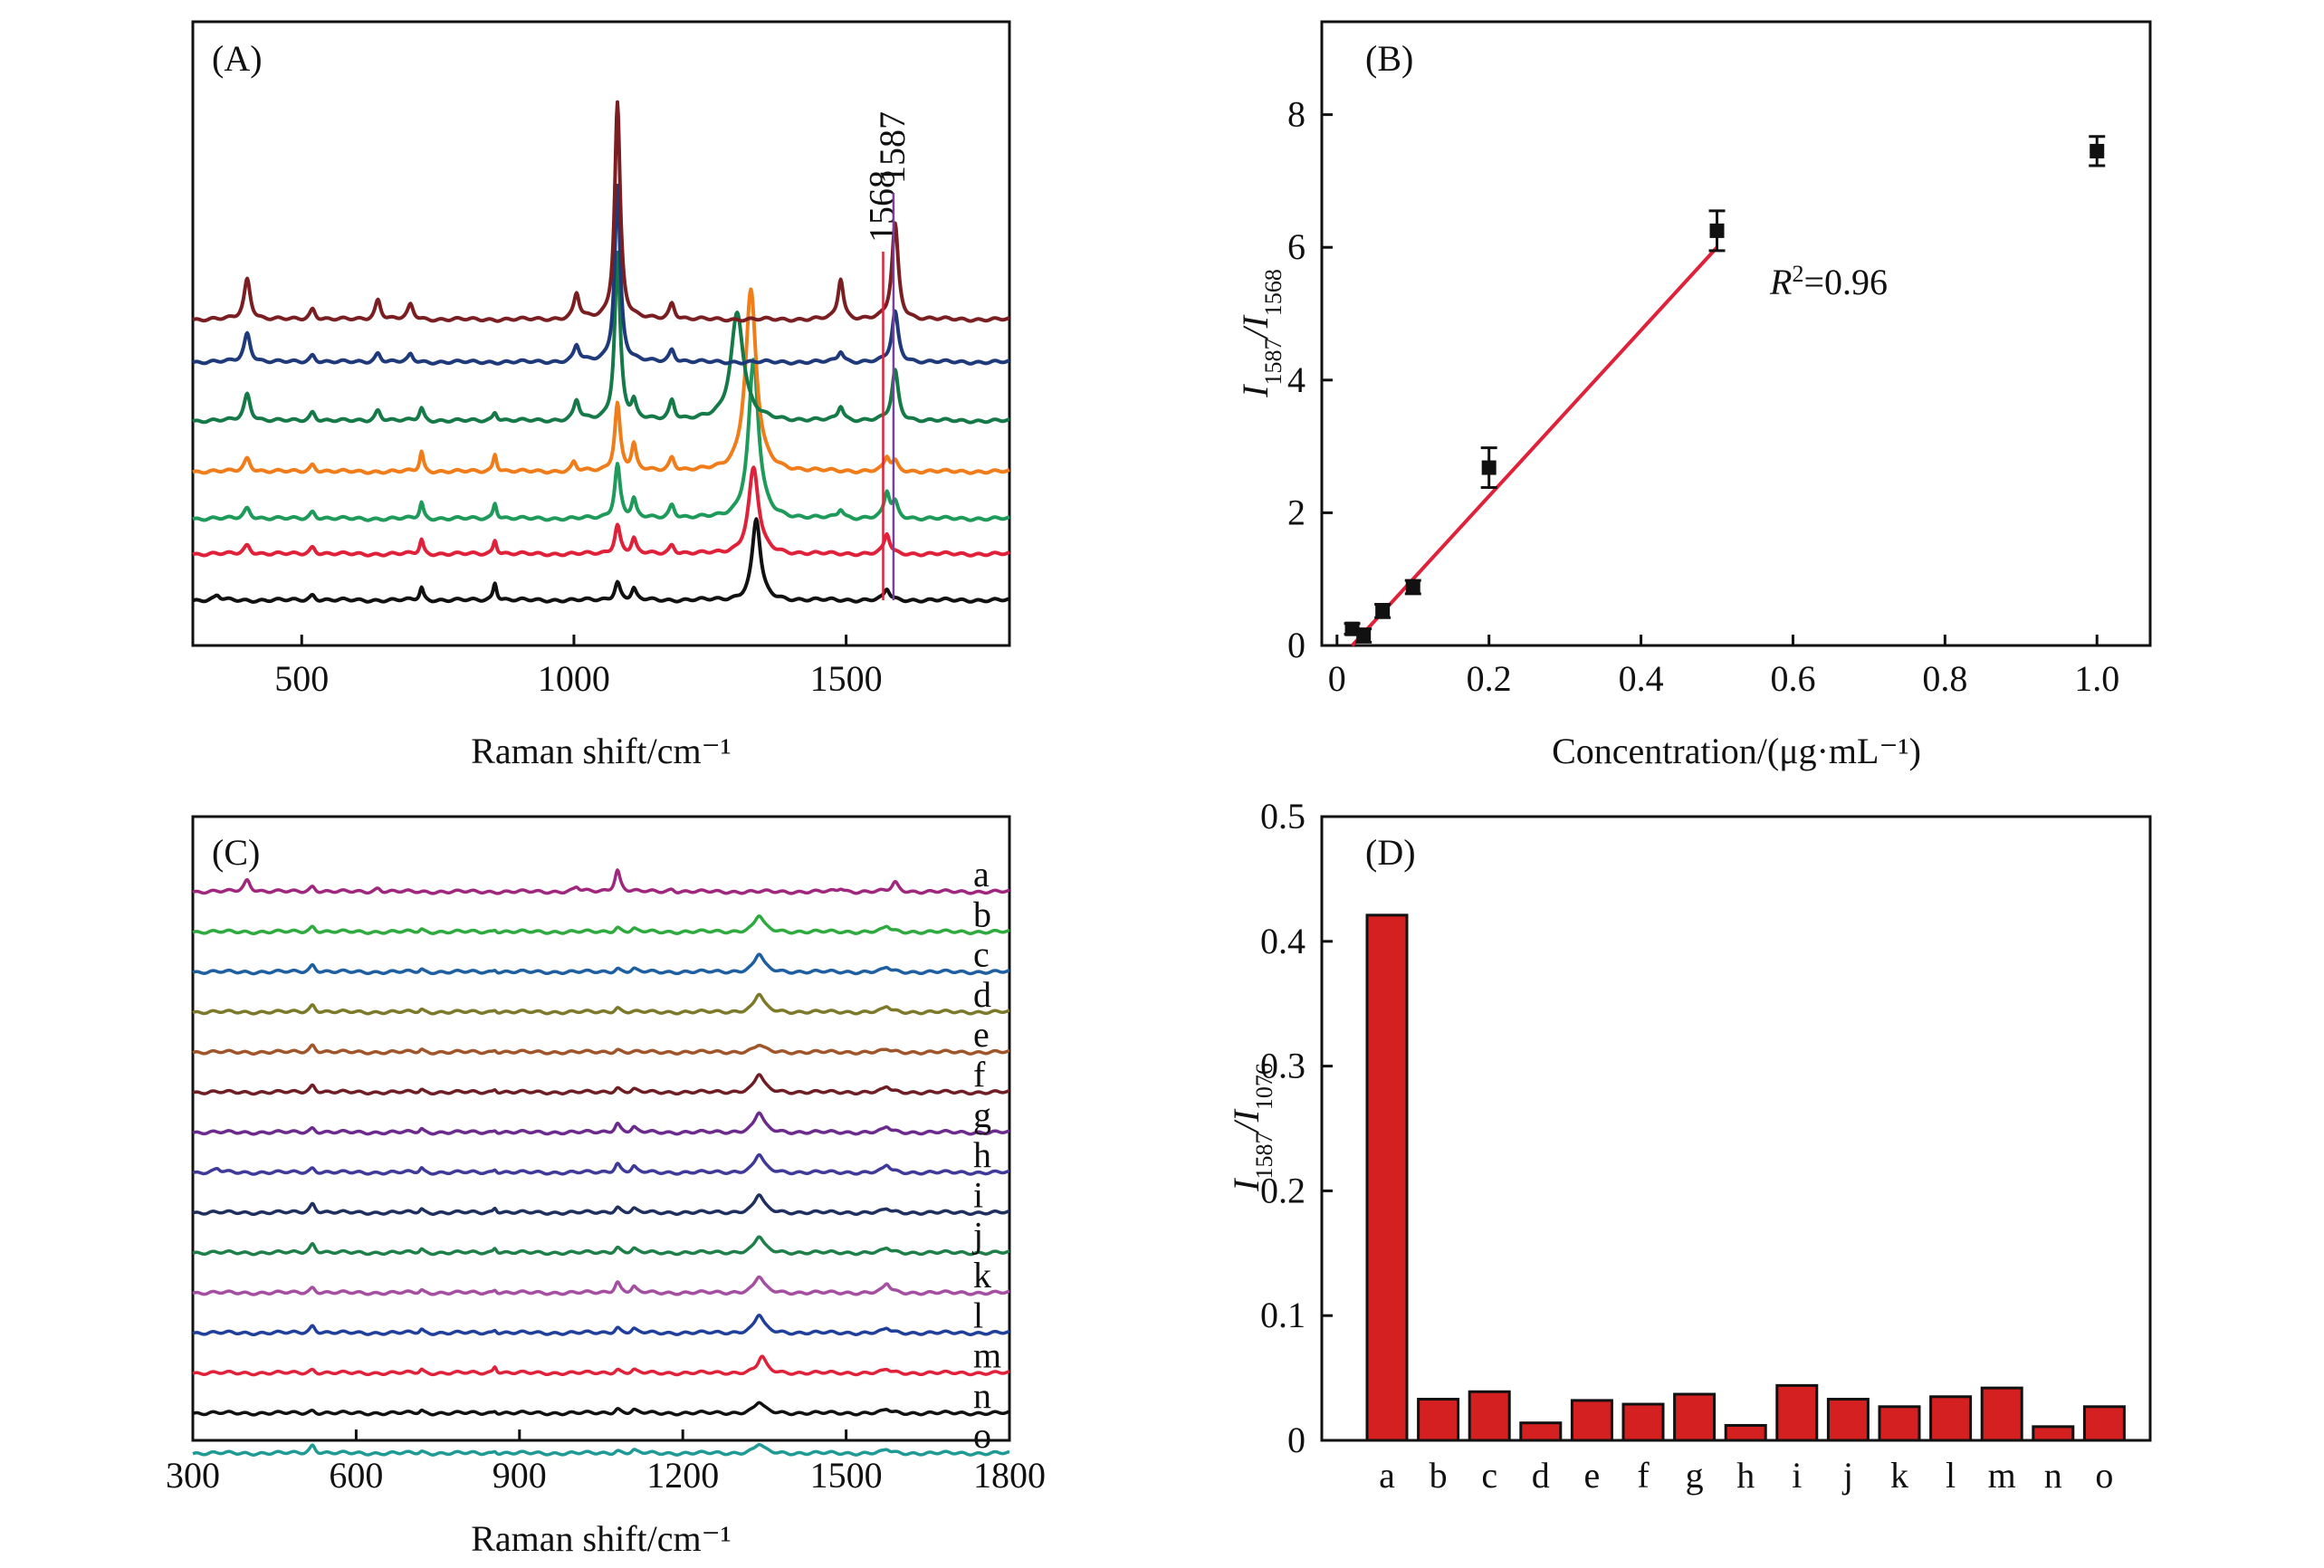 This screenshot has height=1568, width=2324. I want to click on spectrum-h, so click(601, 1164).